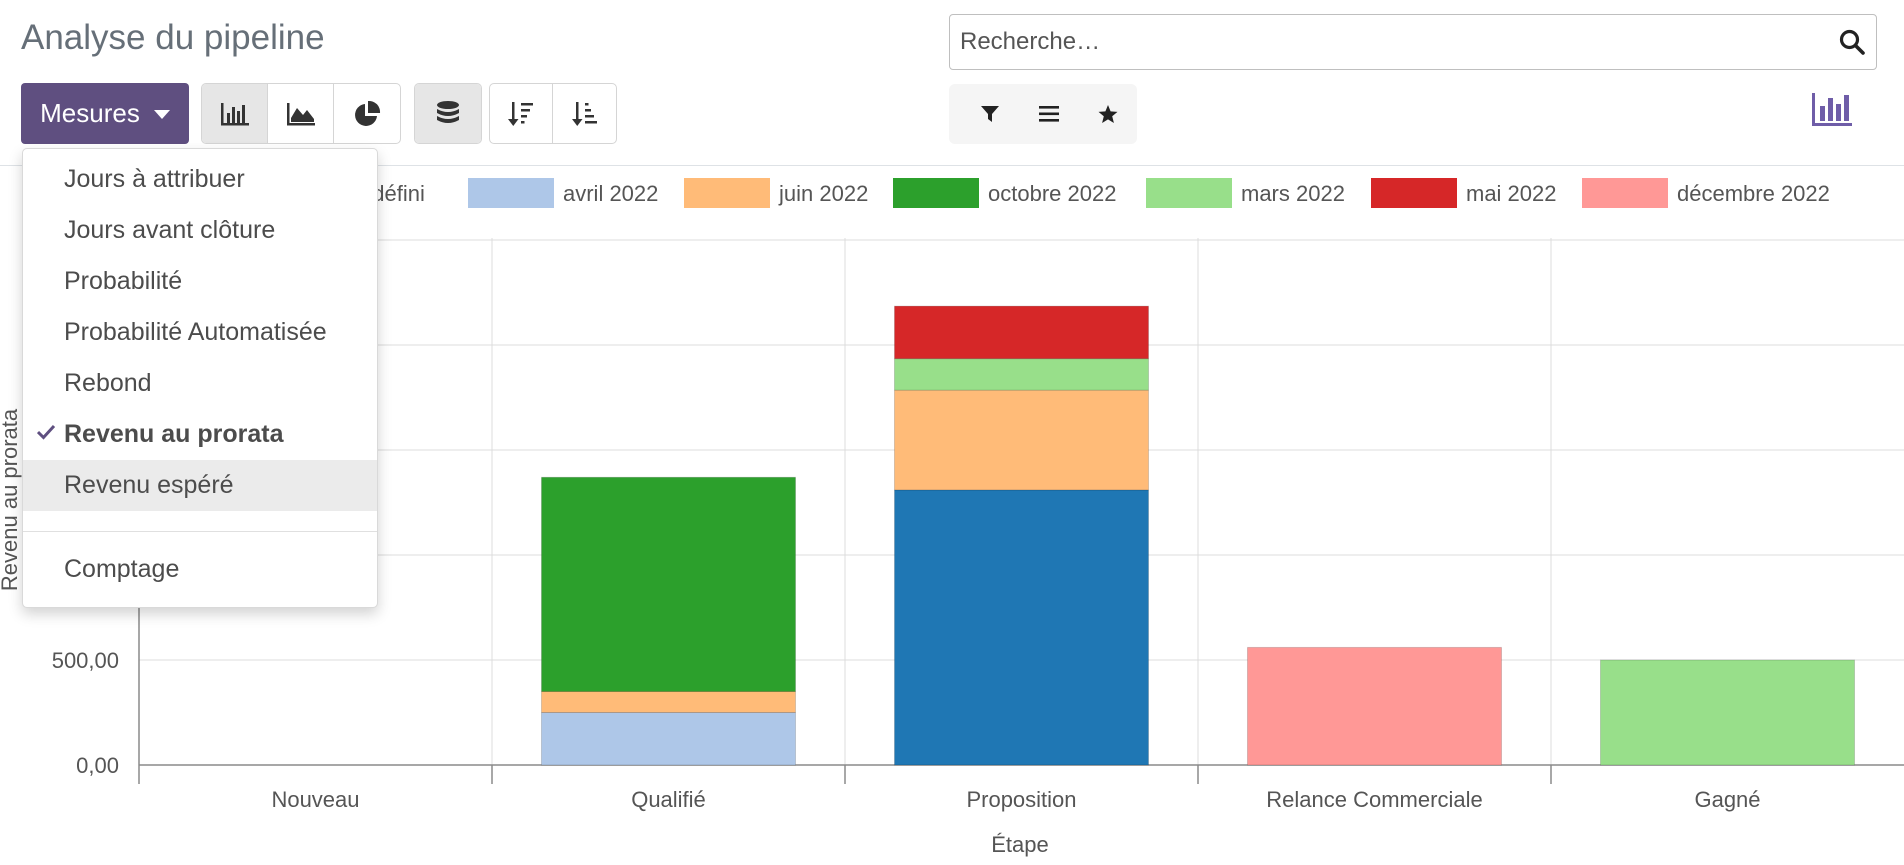 This screenshot has width=1904, height=865. Describe the element at coordinates (1727, 799) in the screenshot. I see `x-tick-label: Gagné` at that location.